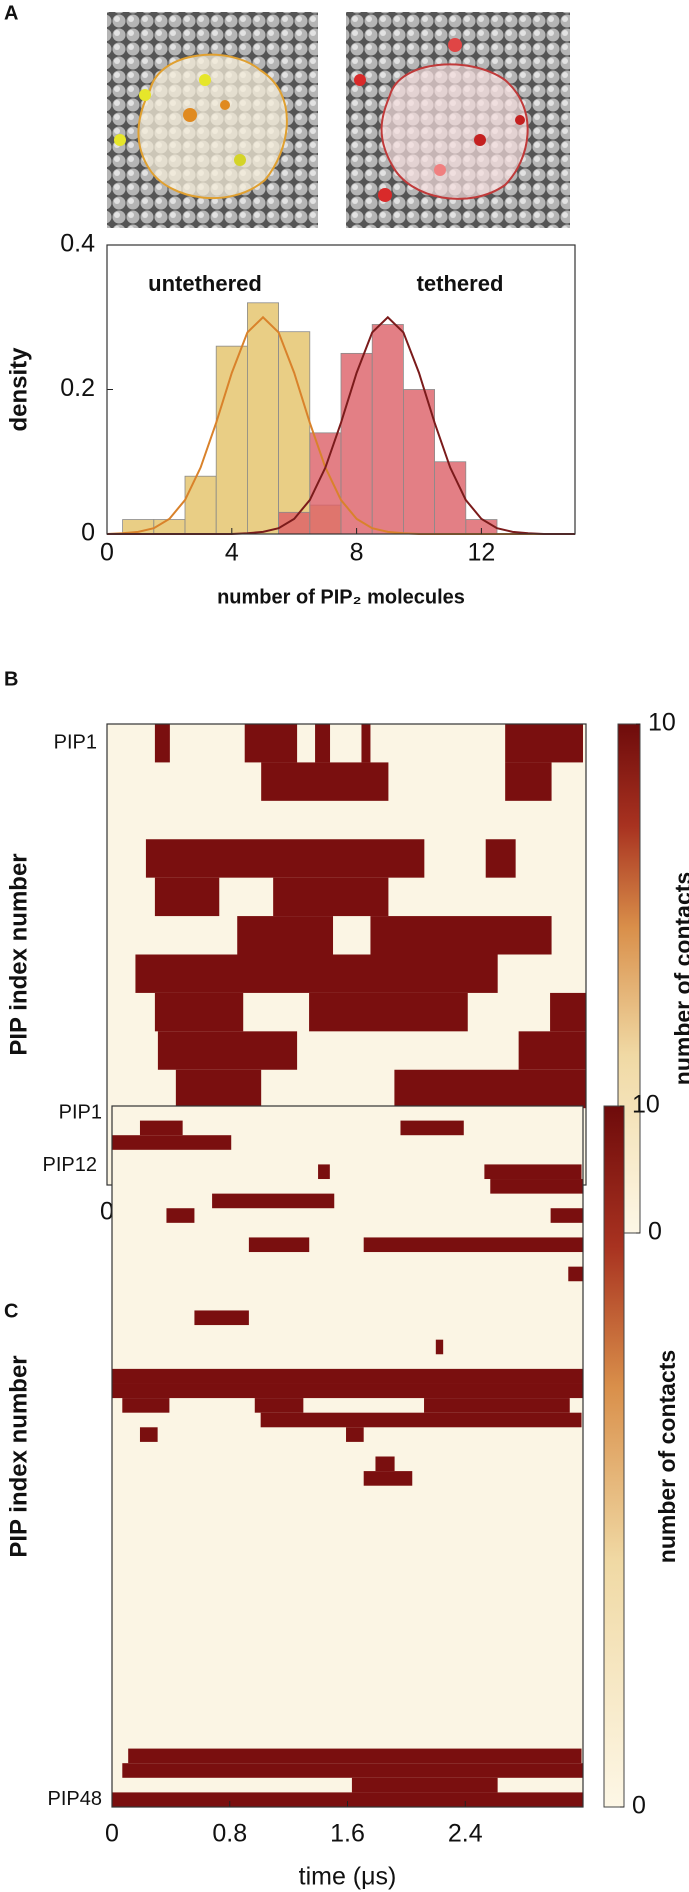 This screenshot has height=1892, width=689. Describe the element at coordinates (229, 1834) in the screenshot. I see `x-tick-label: 0.8` at that location.